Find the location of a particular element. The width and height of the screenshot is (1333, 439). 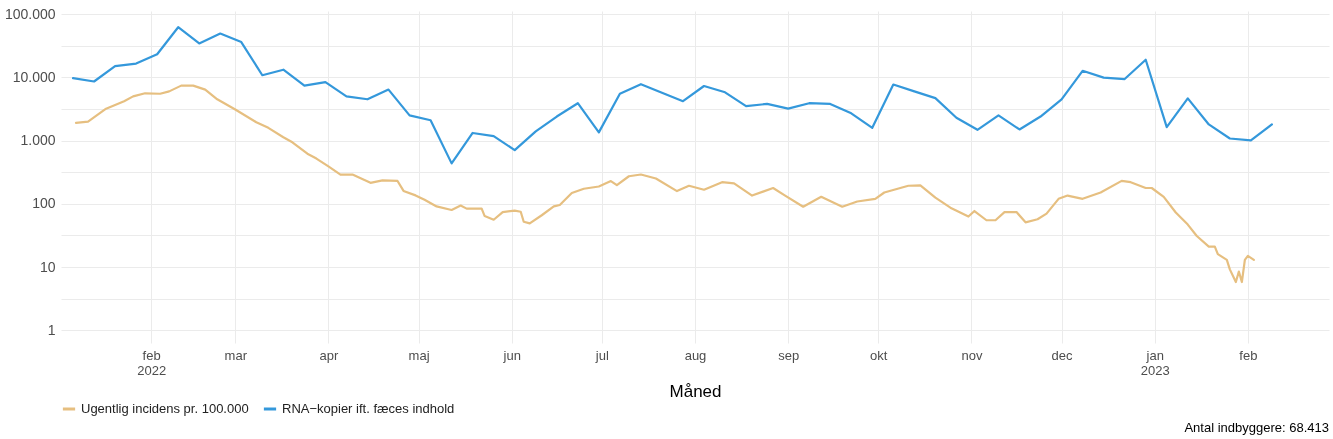

y-tick-label: 100.000 is located at coordinates (30, 13).